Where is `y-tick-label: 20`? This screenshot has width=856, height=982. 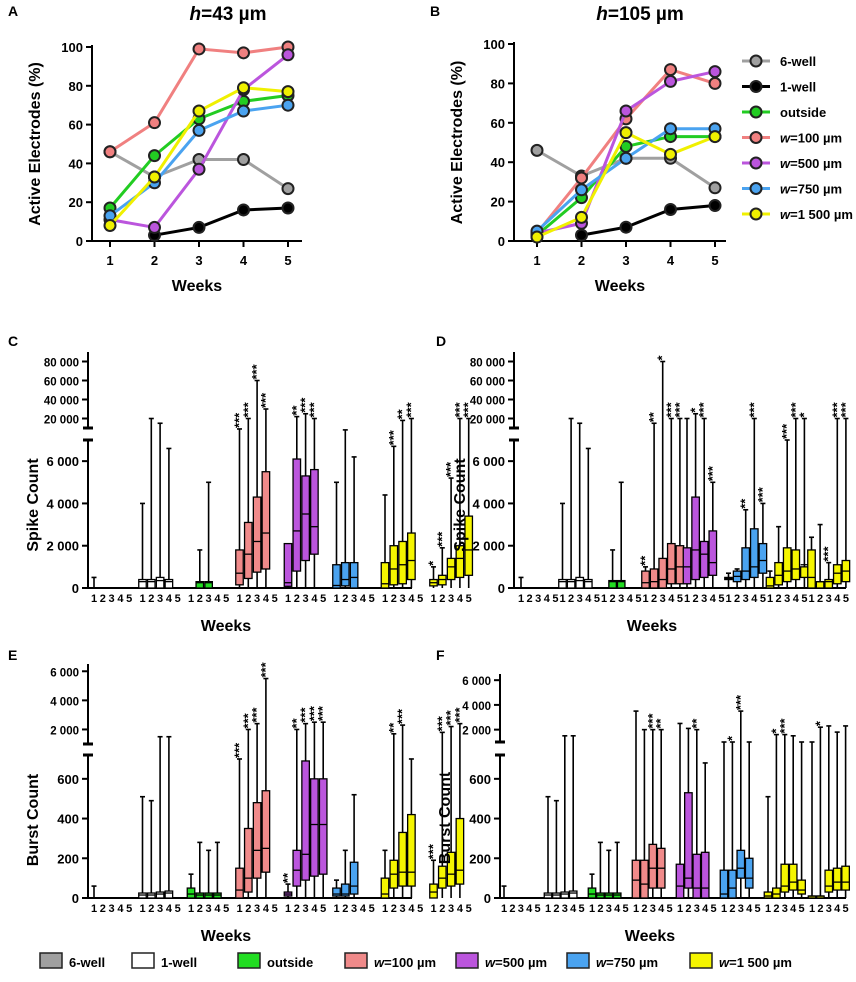 y-tick-label: 20 is located at coordinates (76, 202).